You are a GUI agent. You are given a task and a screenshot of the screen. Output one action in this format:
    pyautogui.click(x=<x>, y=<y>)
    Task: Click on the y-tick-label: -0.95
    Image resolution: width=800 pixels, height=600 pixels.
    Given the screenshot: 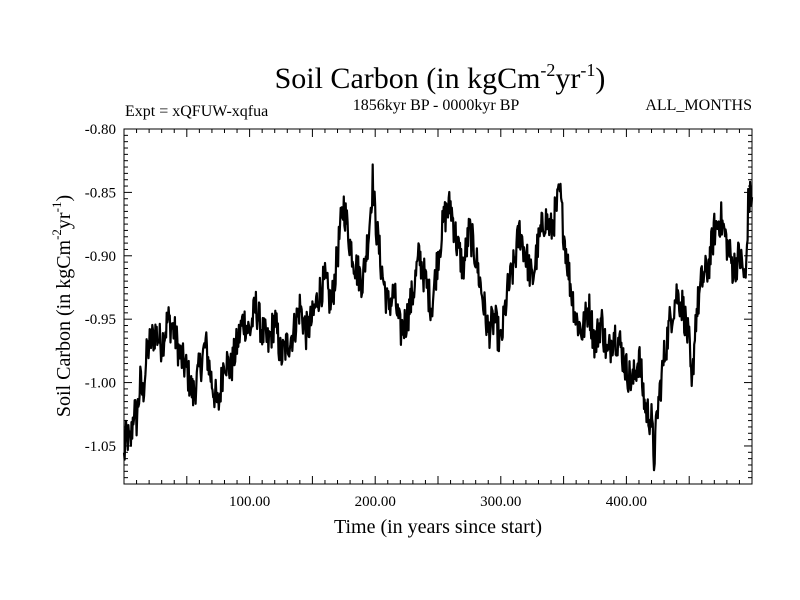 What is the action you would take?
    pyautogui.click(x=100, y=320)
    